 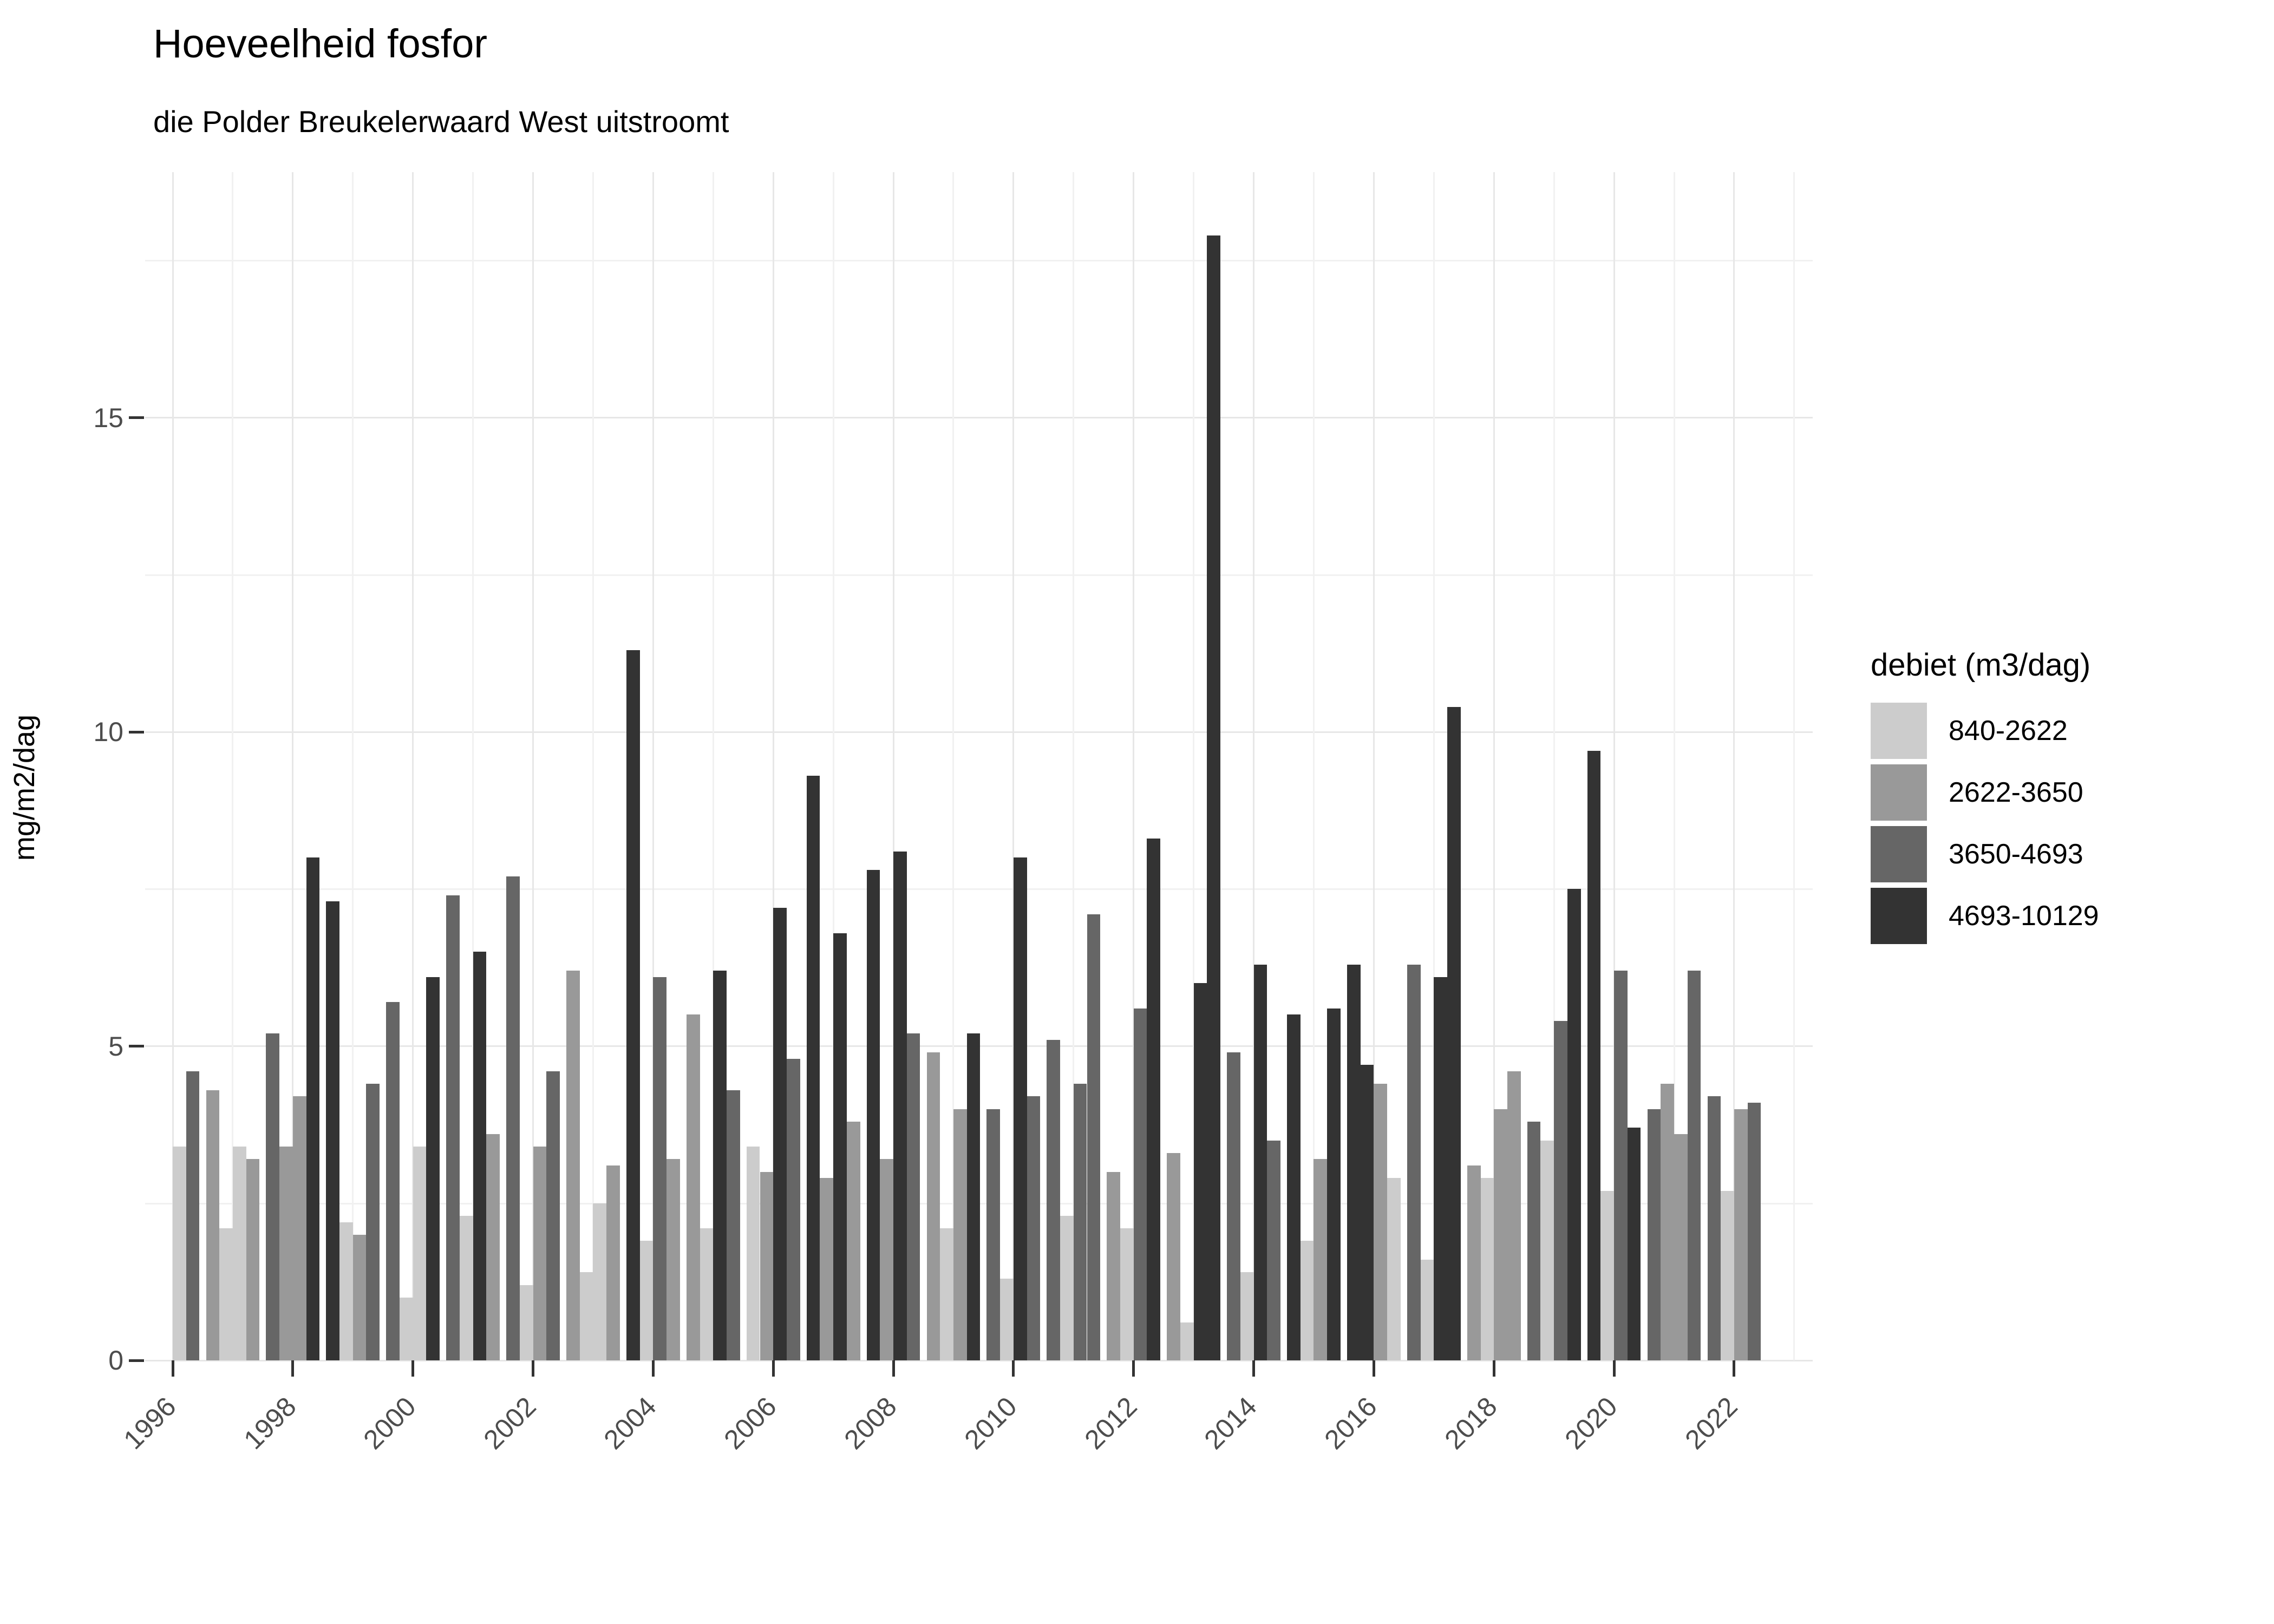 I want to click on bar-2005-q3, so click(x=720, y=1165).